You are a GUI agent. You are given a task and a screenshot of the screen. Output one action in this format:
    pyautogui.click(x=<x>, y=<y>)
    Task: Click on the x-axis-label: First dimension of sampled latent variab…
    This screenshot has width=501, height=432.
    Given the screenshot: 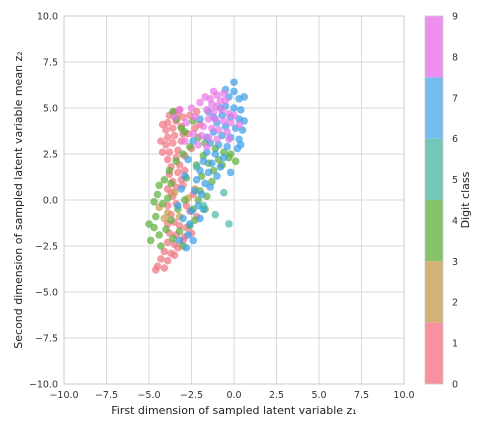 What is the action you would take?
    pyautogui.click(x=233, y=410)
    